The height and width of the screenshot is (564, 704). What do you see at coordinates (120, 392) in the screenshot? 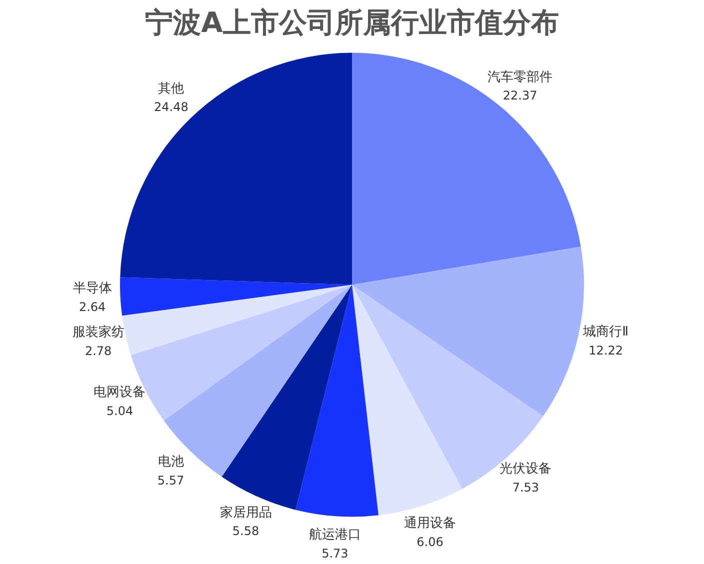
I see `slice-label: 电网设备` at bounding box center [120, 392].